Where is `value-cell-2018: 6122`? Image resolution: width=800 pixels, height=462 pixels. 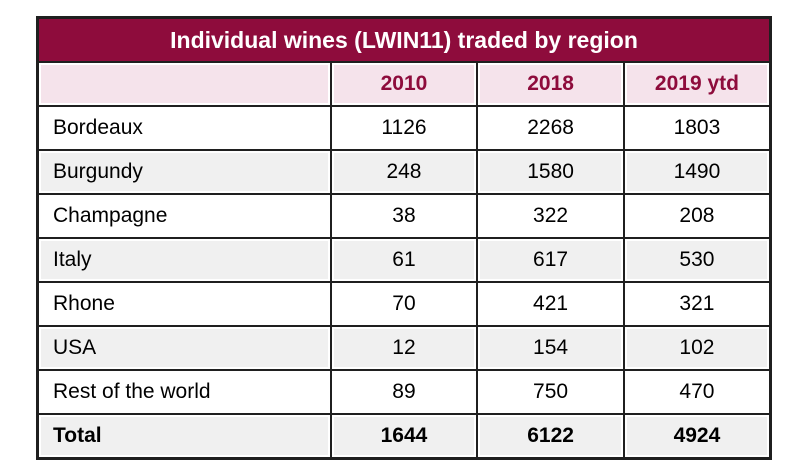
value-cell-2018: 6122 is located at coordinates (550, 436).